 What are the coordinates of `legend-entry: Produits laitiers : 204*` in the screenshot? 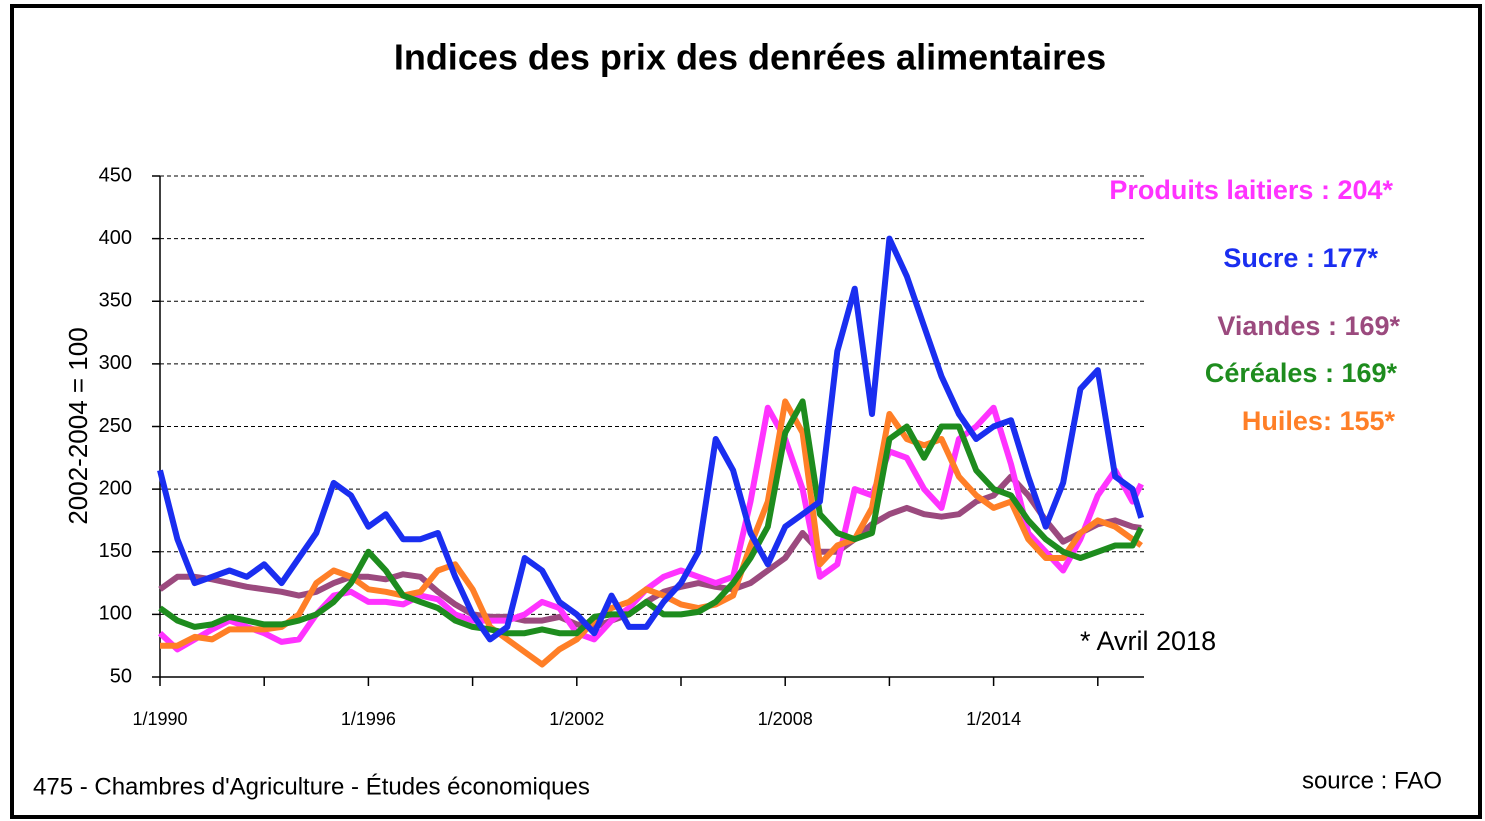 It's located at (1251, 190).